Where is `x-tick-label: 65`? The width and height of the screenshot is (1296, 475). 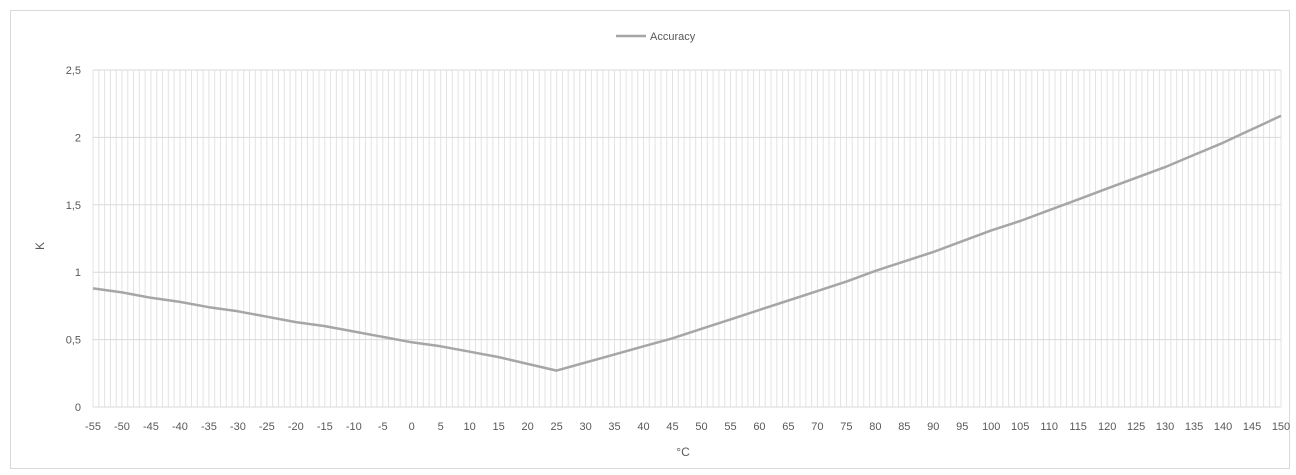 x-tick-label: 65 is located at coordinates (788, 427).